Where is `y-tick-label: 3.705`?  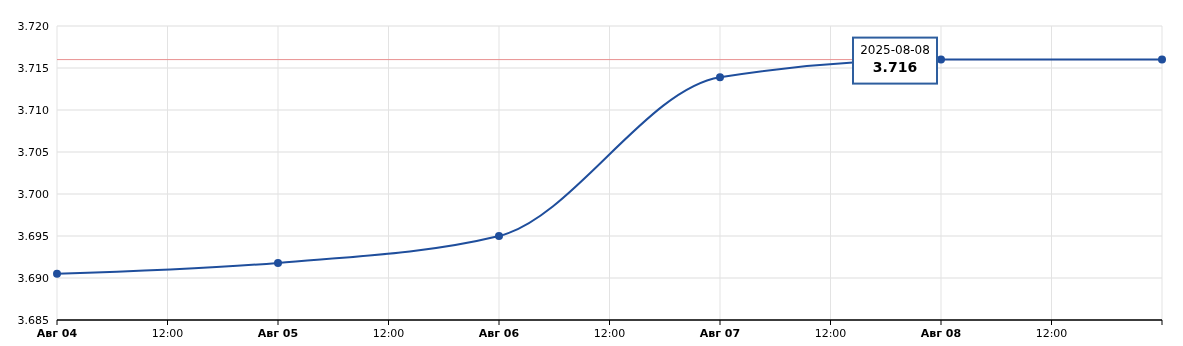
y-tick-label: 3.705 is located at coordinates (33, 152).